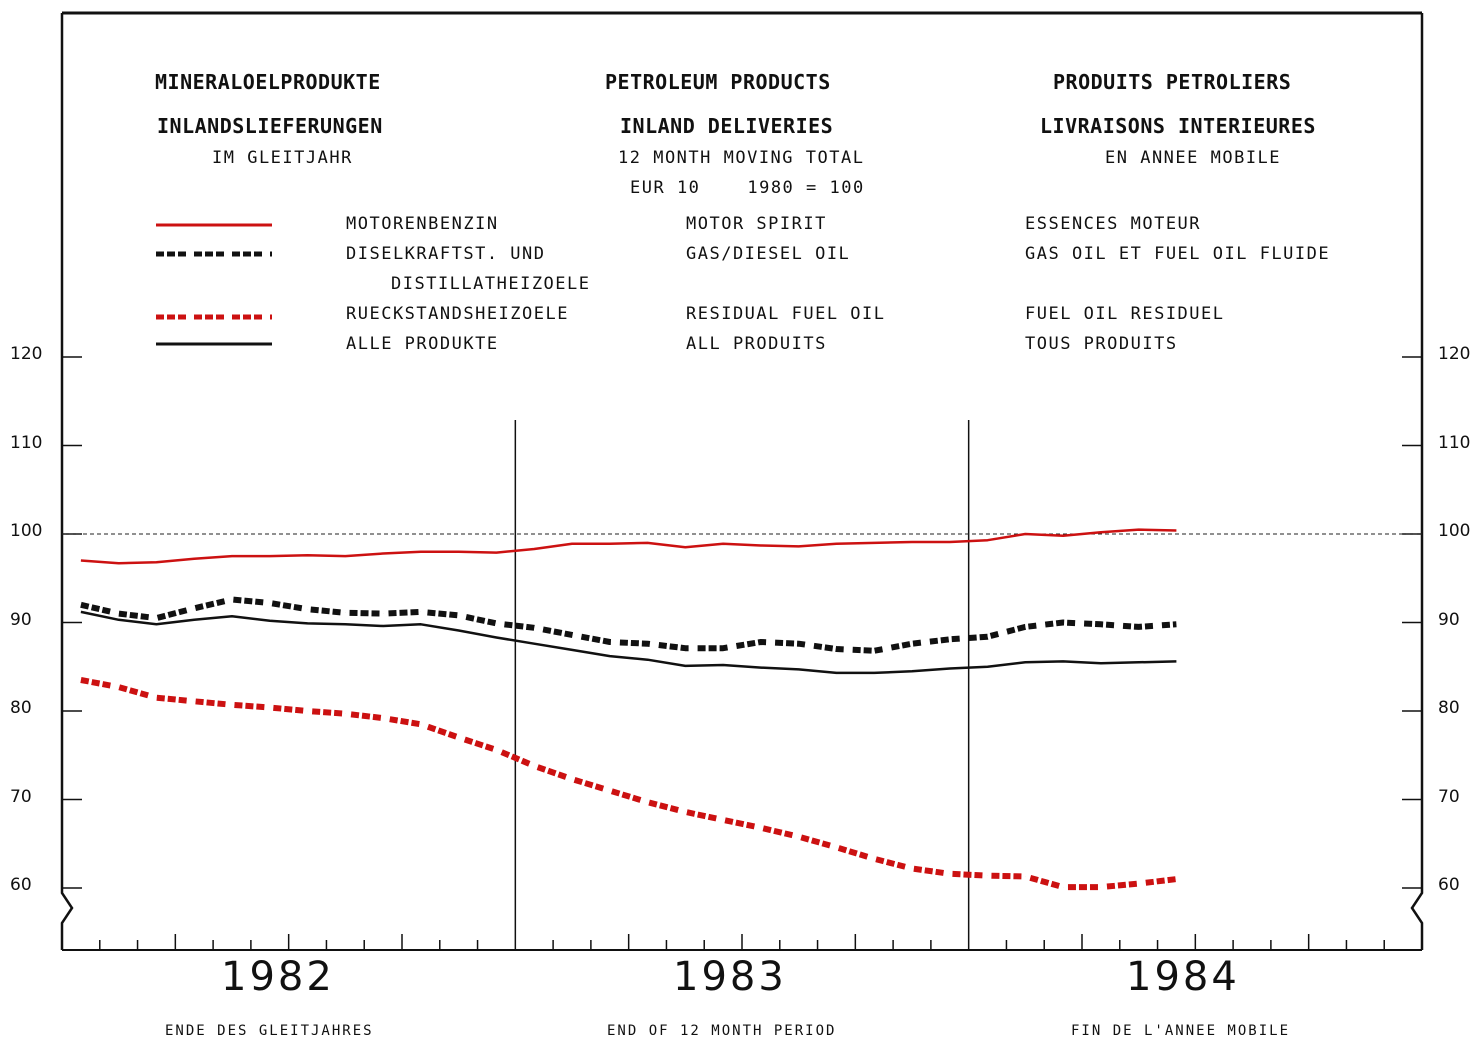 The image size is (1475, 1039). What do you see at coordinates (1454, 354) in the screenshot?
I see `y-tick-label-right-120: 120` at bounding box center [1454, 354].